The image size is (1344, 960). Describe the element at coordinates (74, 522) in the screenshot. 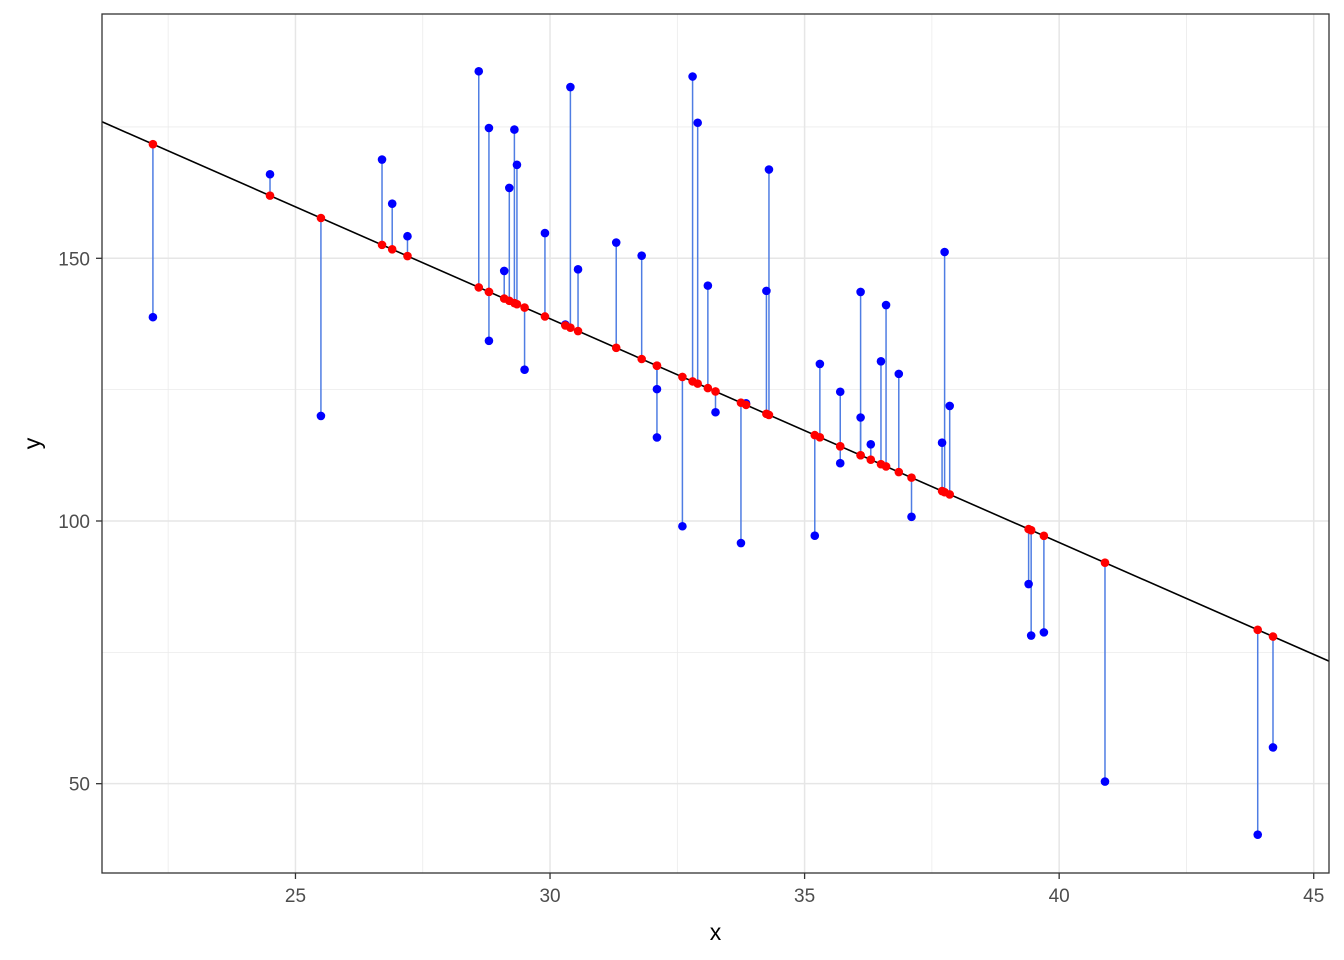

I see `y-tick-label: 100` at that location.